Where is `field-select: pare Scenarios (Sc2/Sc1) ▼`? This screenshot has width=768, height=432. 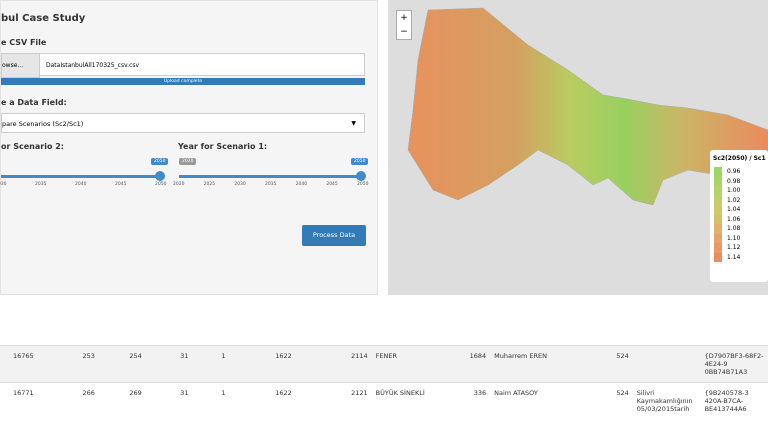
field-select: pare Scenarios (Sc2/Sc1) ▼ is located at coordinates (183, 123).